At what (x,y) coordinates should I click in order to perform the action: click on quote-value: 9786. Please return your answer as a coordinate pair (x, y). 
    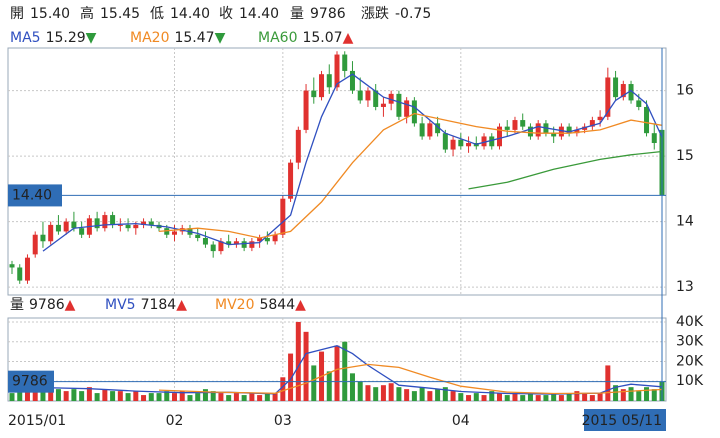
    Looking at the image, I should click on (328, 14).